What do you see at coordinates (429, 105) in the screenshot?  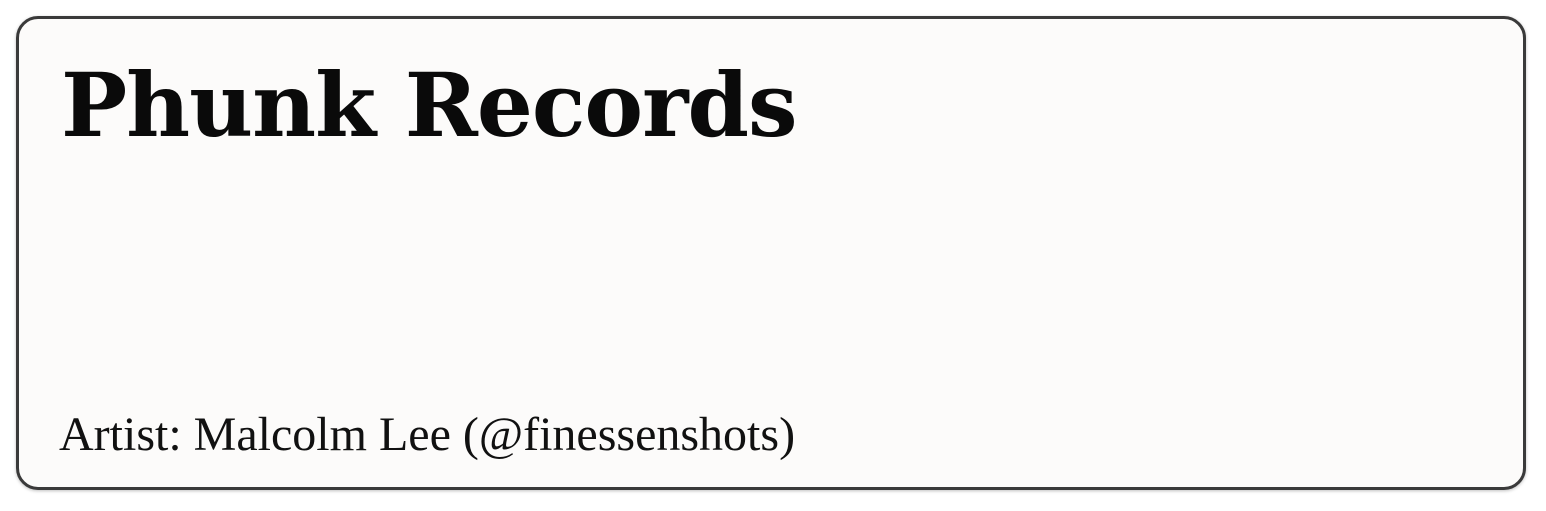 I see `card-title: Phunk Records` at bounding box center [429, 105].